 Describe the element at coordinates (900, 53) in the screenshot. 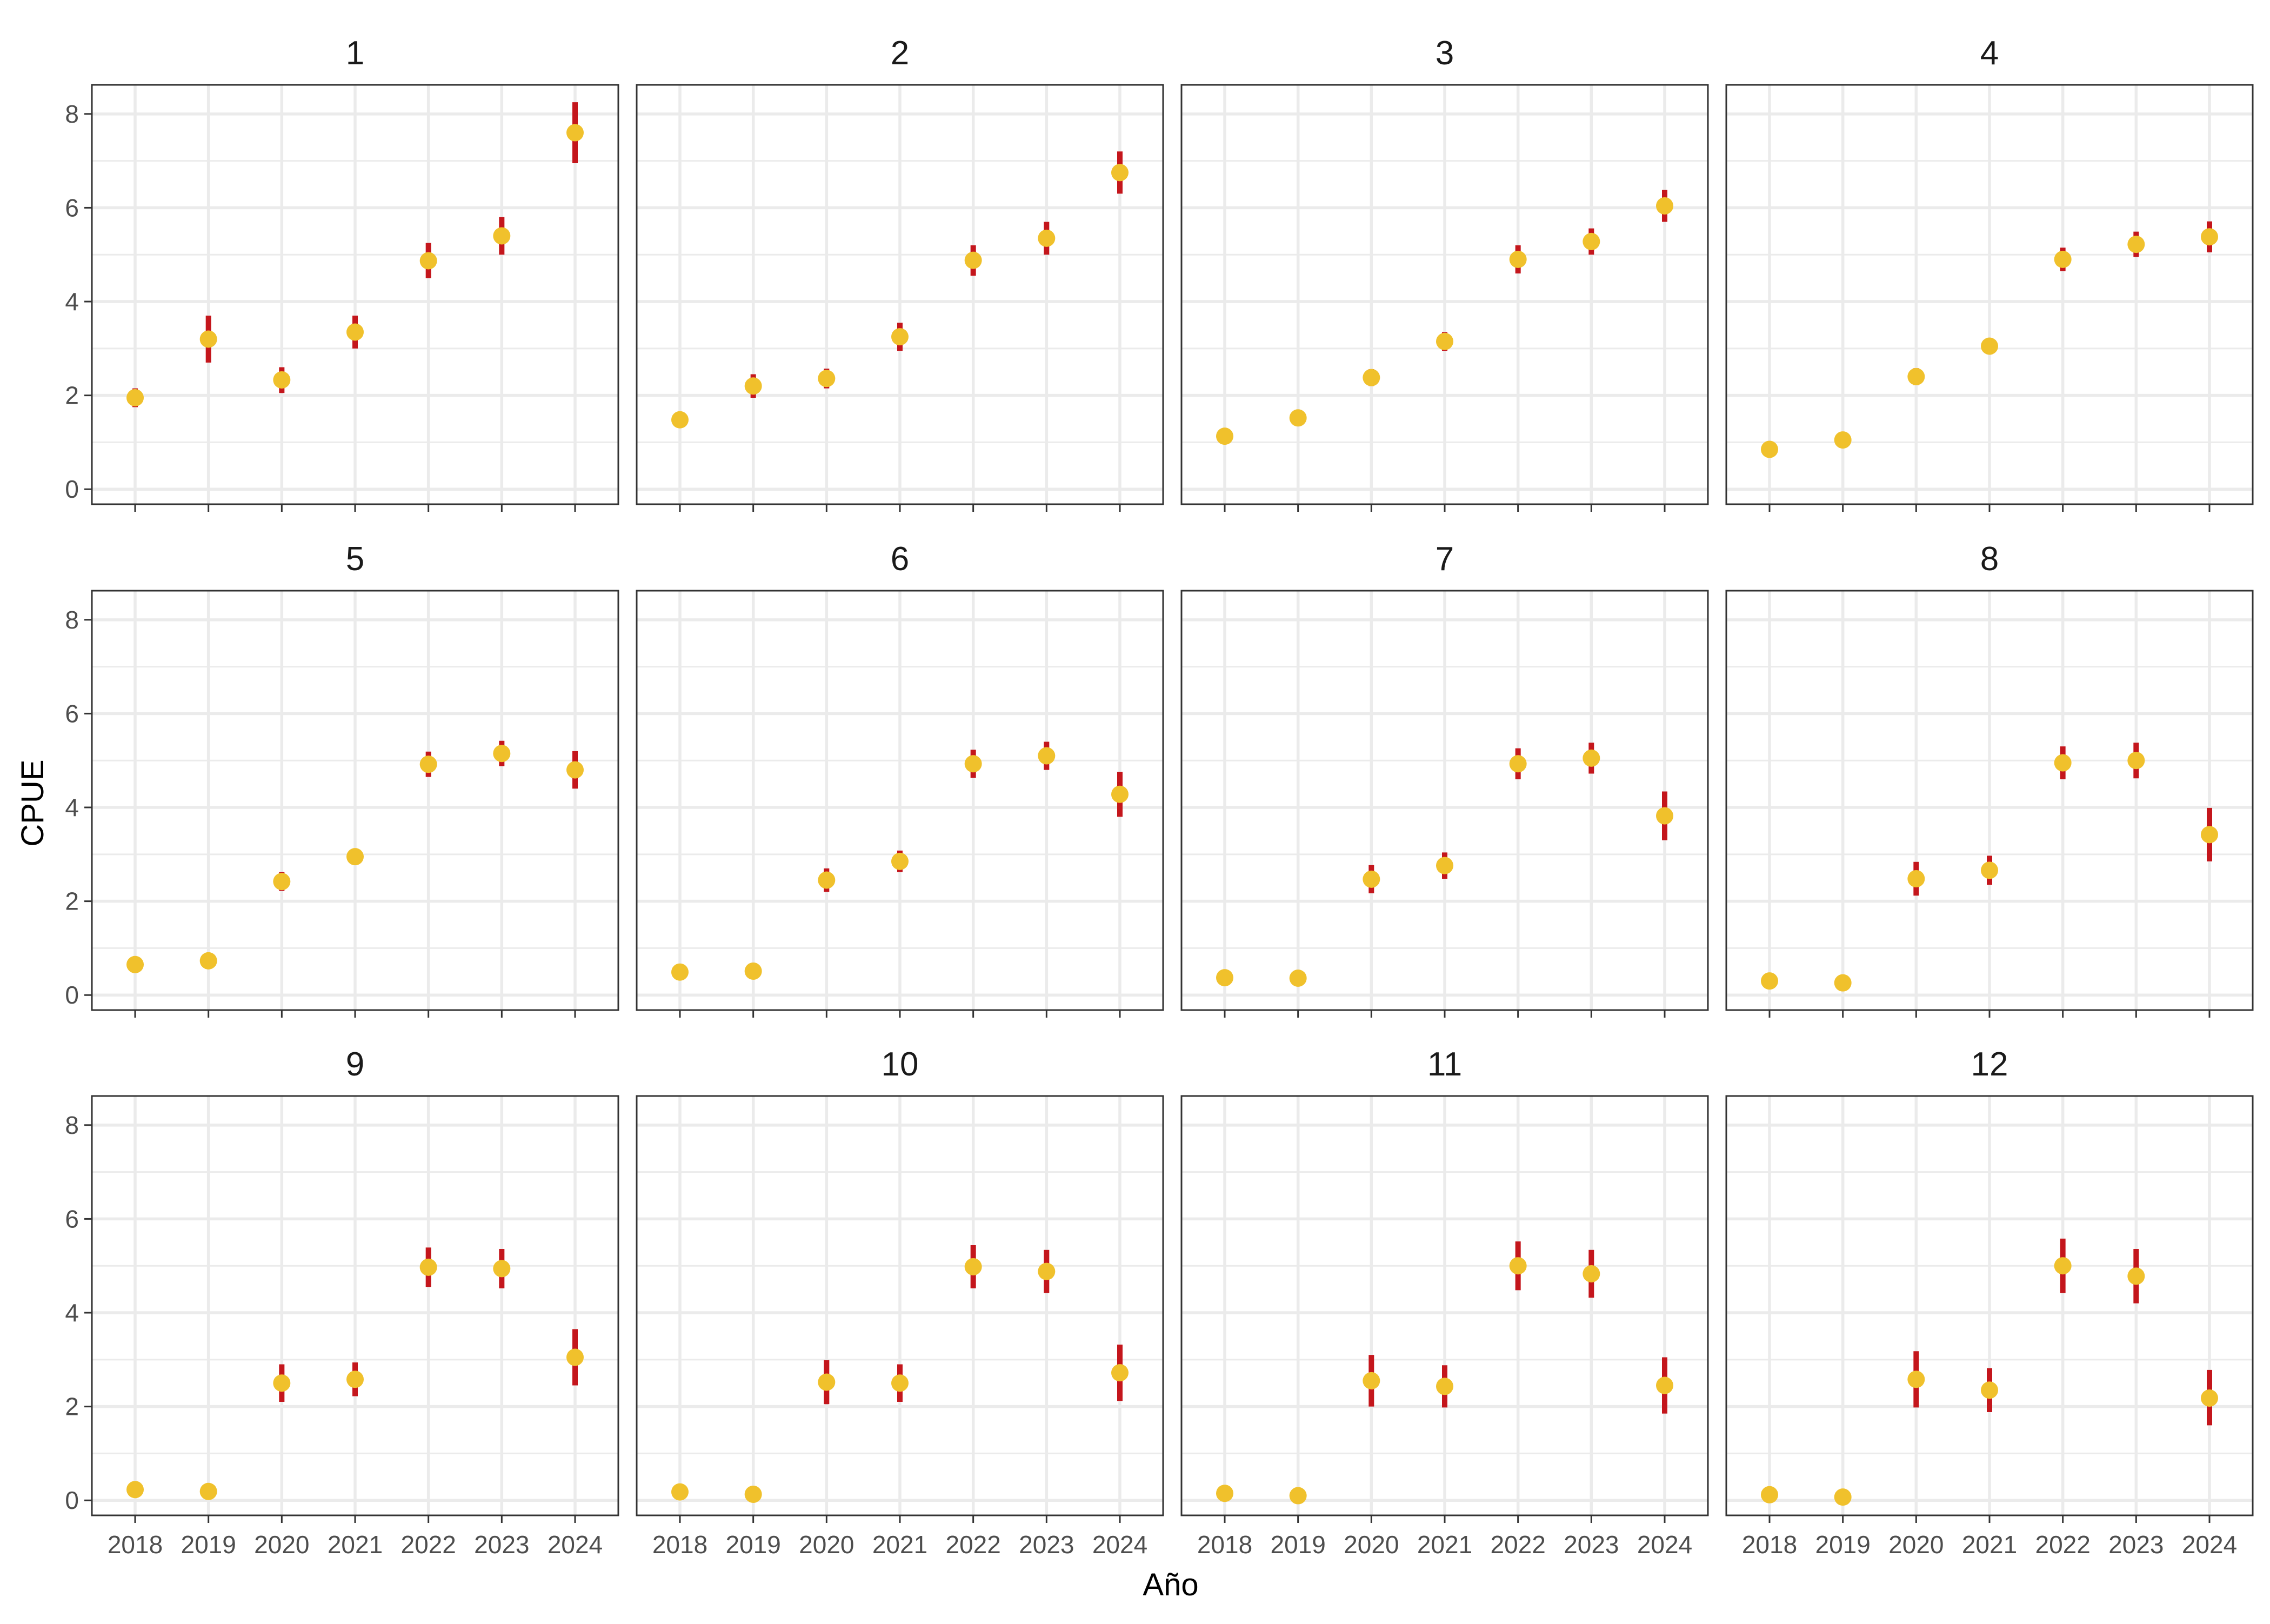

I see `facet-title: 2` at that location.